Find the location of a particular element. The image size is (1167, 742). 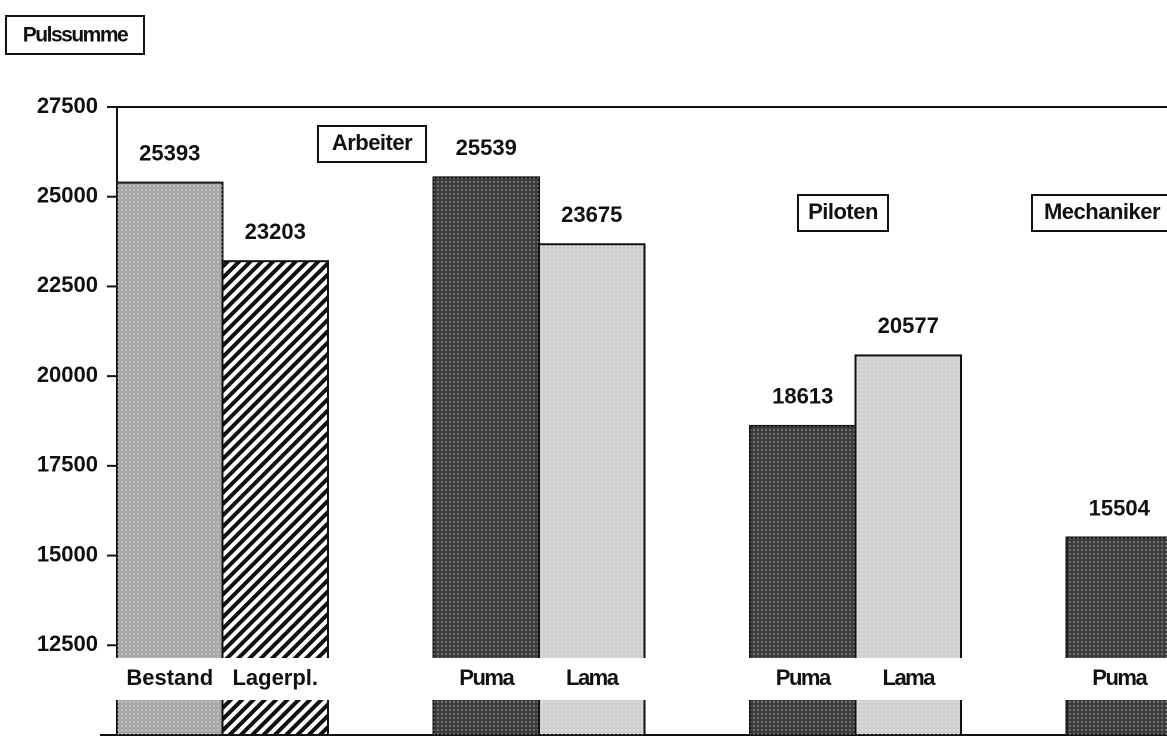

y-tick-label: 25000 is located at coordinates (67, 195).